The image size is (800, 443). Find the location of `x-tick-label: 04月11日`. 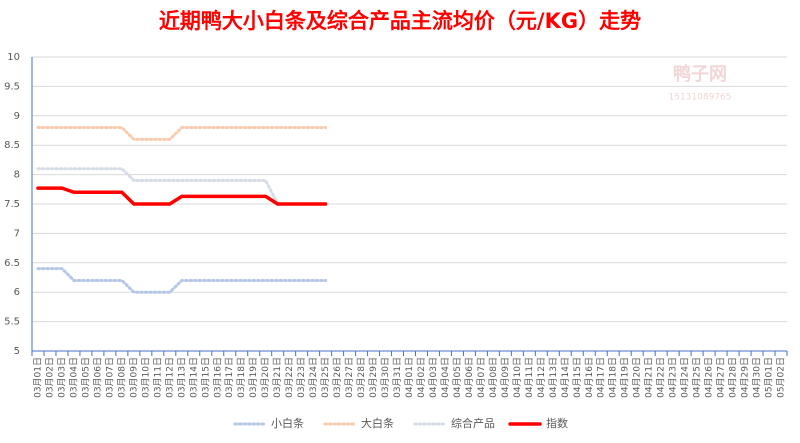

x-tick-label: 04月11日 is located at coordinates (529, 377).